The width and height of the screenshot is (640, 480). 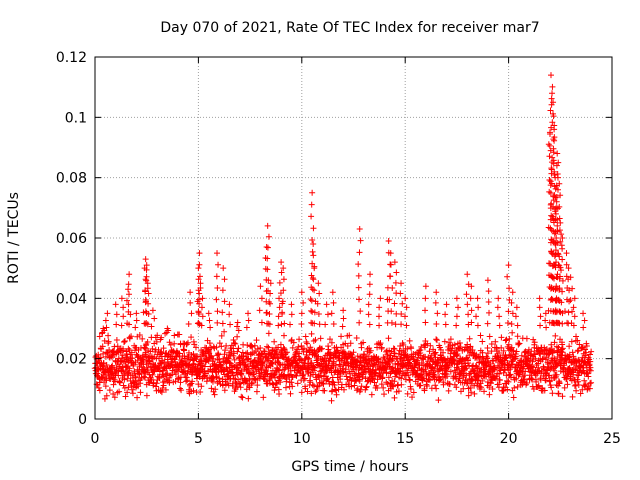 I want to click on x-tick-label: 5, so click(x=198, y=439).